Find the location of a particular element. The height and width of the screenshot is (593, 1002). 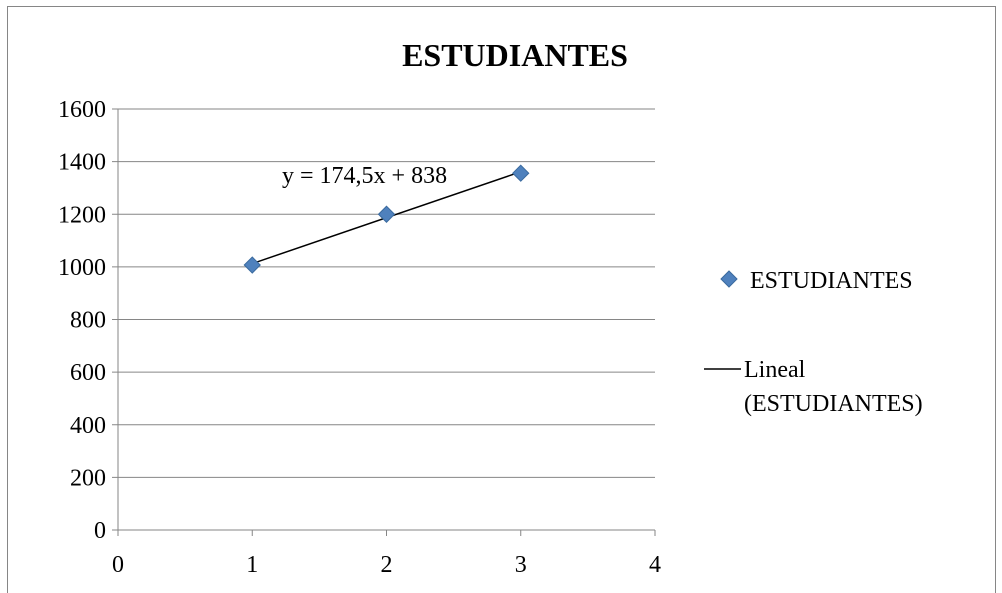

x-tick-labels: 0 1 2 3 4 is located at coordinates (386, 565).